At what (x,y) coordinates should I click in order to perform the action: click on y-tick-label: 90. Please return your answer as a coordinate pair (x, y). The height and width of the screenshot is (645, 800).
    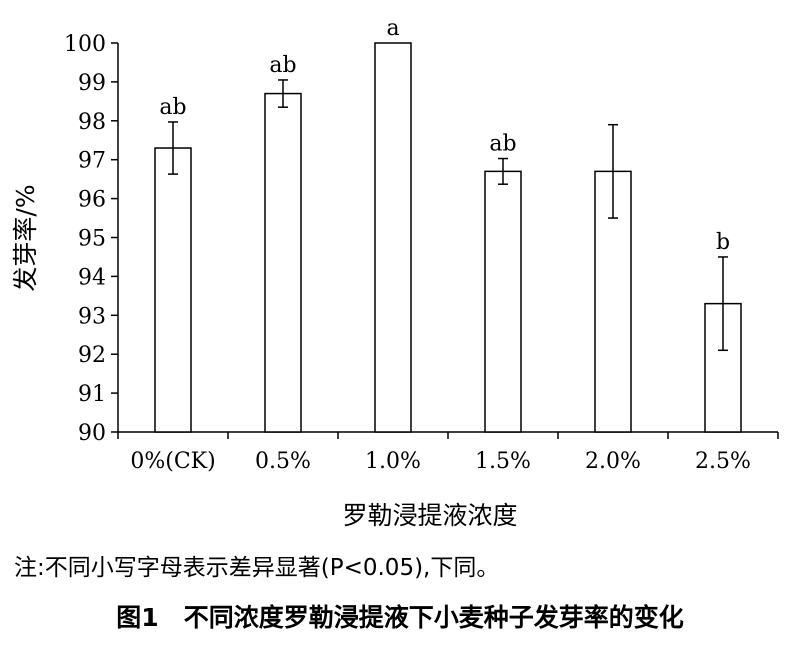
    Looking at the image, I should click on (92, 433).